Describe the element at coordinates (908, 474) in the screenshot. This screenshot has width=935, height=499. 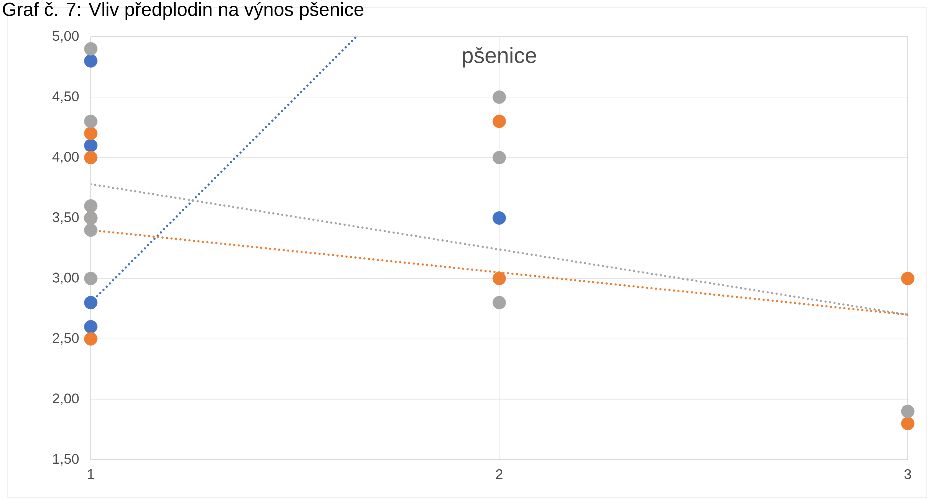
I see `x-tick-label: 3` at that location.